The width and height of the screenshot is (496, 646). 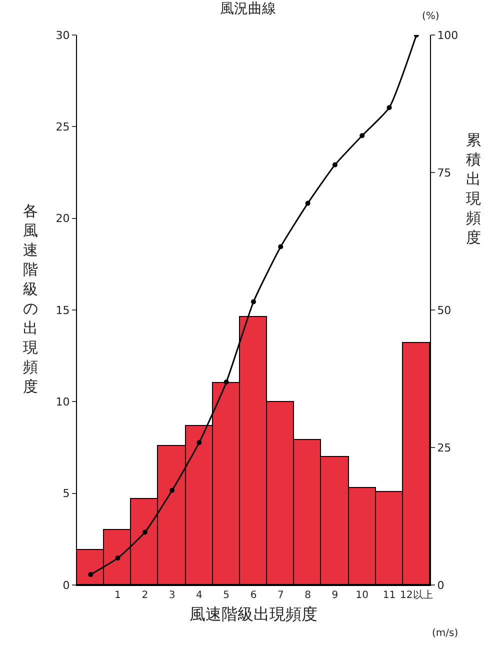 What do you see at coordinates (254, 614) in the screenshot?
I see `x-axis-title: 風速階級出現頻度` at bounding box center [254, 614].